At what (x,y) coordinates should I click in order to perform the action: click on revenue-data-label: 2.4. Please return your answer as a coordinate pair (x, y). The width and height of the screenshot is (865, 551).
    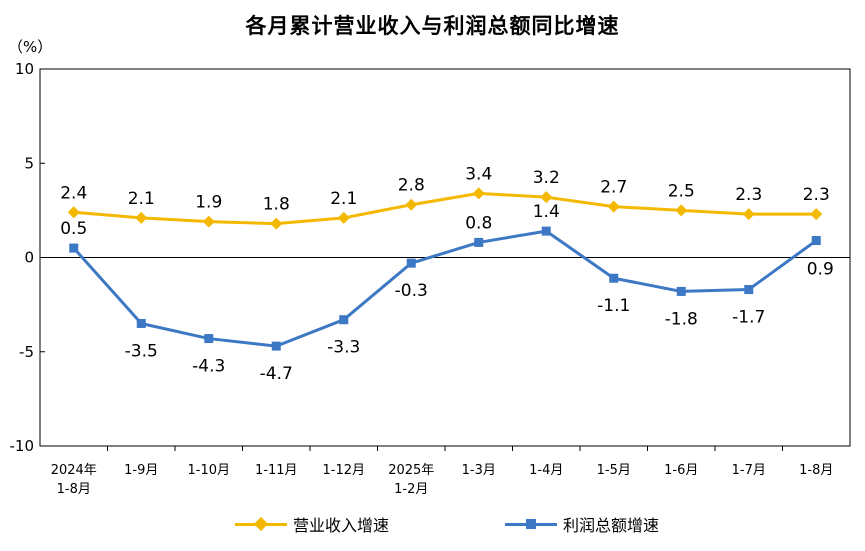
    Looking at the image, I should click on (73, 193).